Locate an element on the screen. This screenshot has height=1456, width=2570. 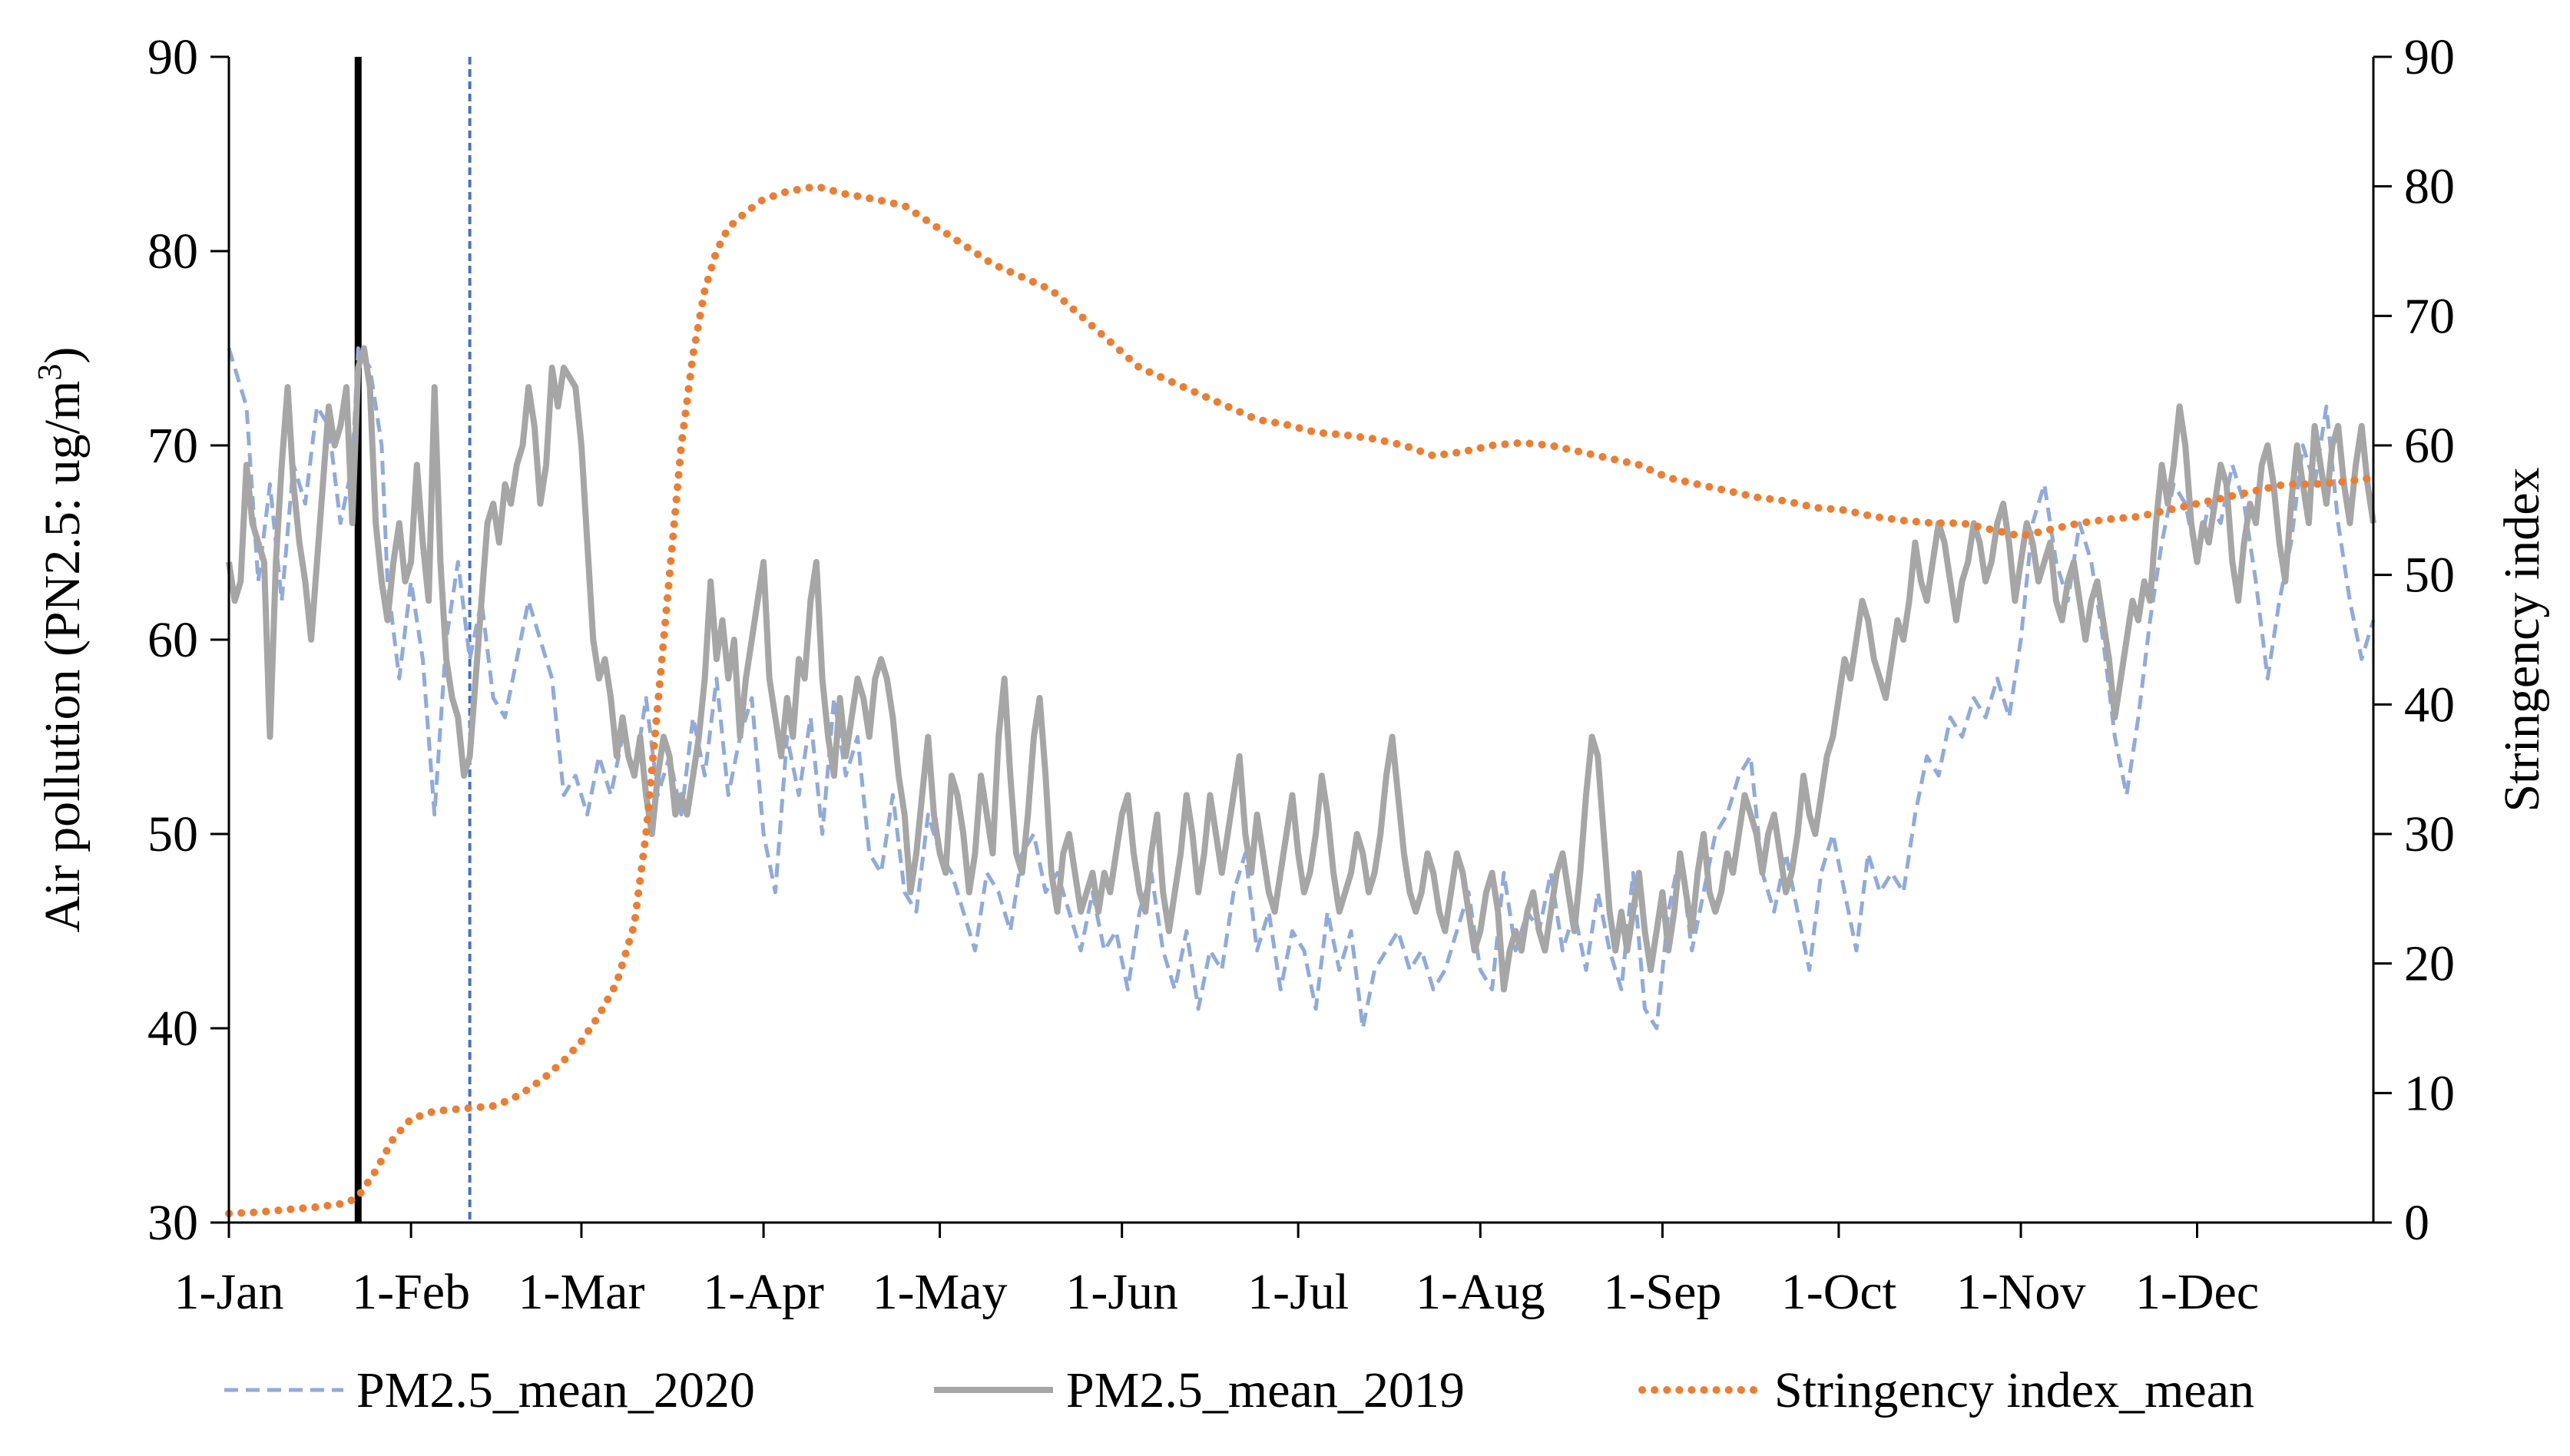
vertical-markers is located at coordinates (413, 640).